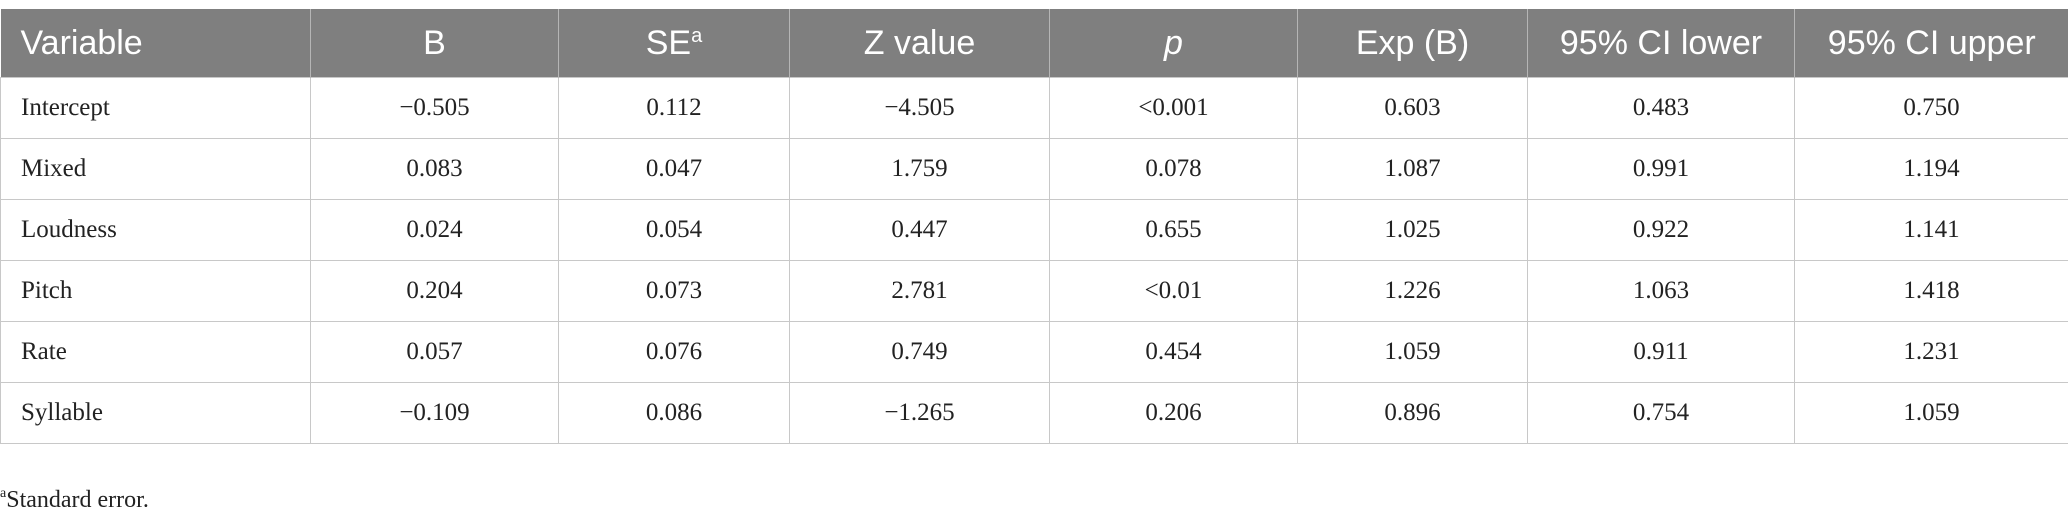 This screenshot has width=2068, height=528. I want to click on table-cell: 0.112, so click(674, 108).